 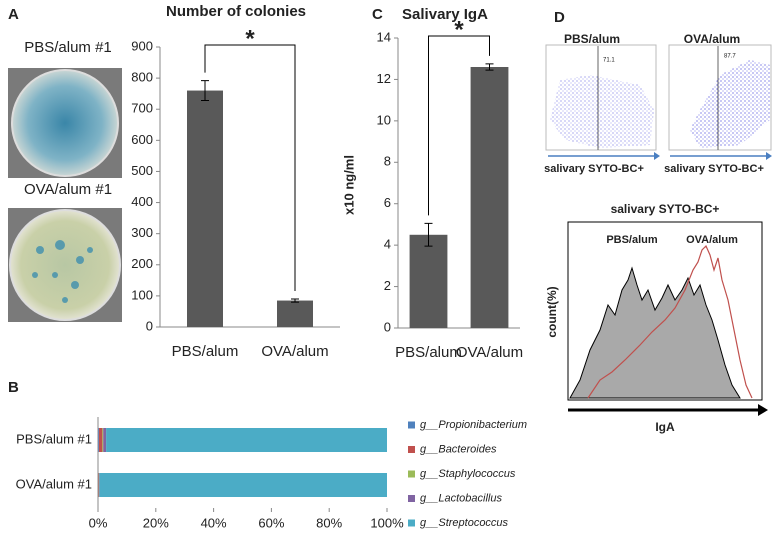 I want to click on histogram-legend: OVA/alum, so click(x=712, y=240).